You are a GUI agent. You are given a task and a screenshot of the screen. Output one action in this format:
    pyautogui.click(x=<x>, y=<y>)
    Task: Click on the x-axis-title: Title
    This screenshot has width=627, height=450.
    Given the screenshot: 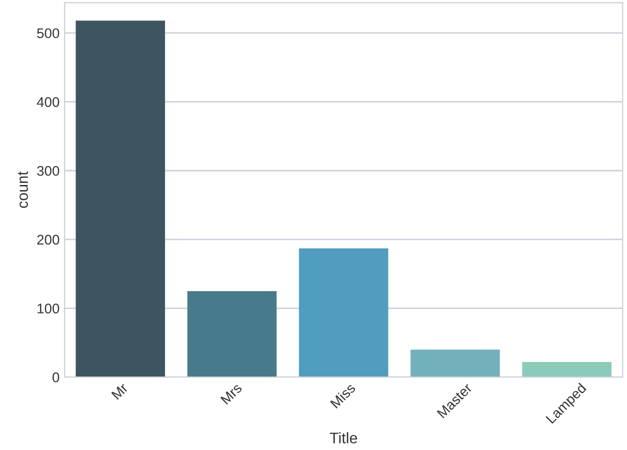 What is the action you would take?
    pyautogui.click(x=344, y=438)
    